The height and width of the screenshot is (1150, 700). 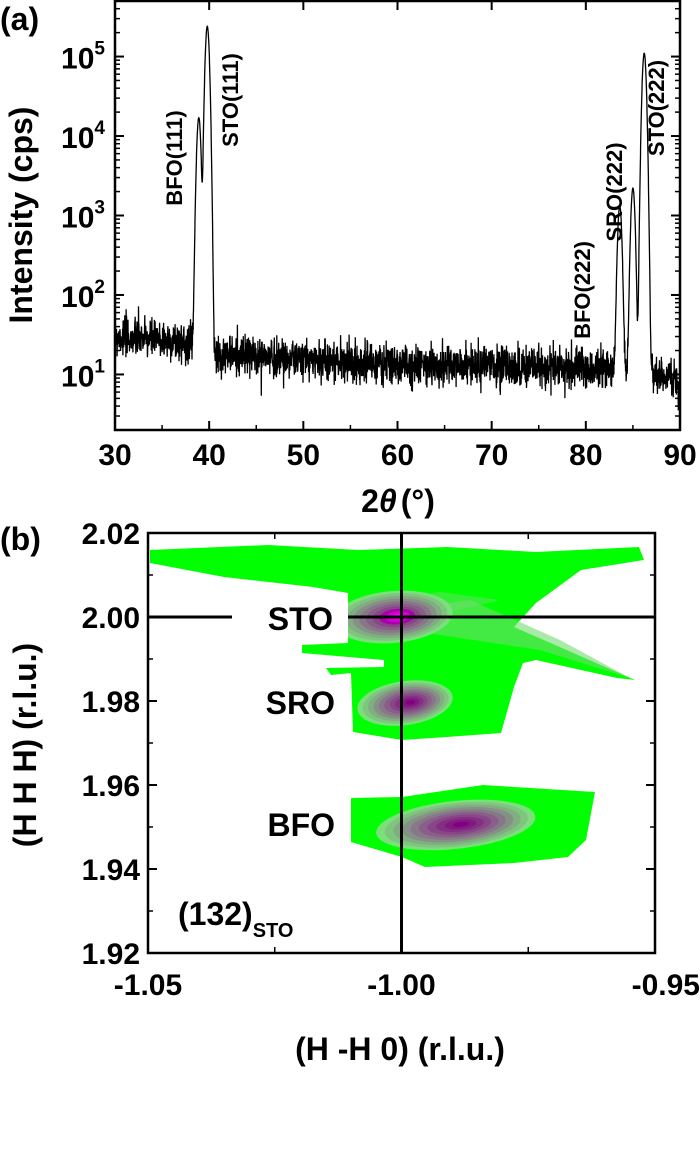 I want to click on x-axis-title-a: 2θ (°), so click(x=398, y=501).